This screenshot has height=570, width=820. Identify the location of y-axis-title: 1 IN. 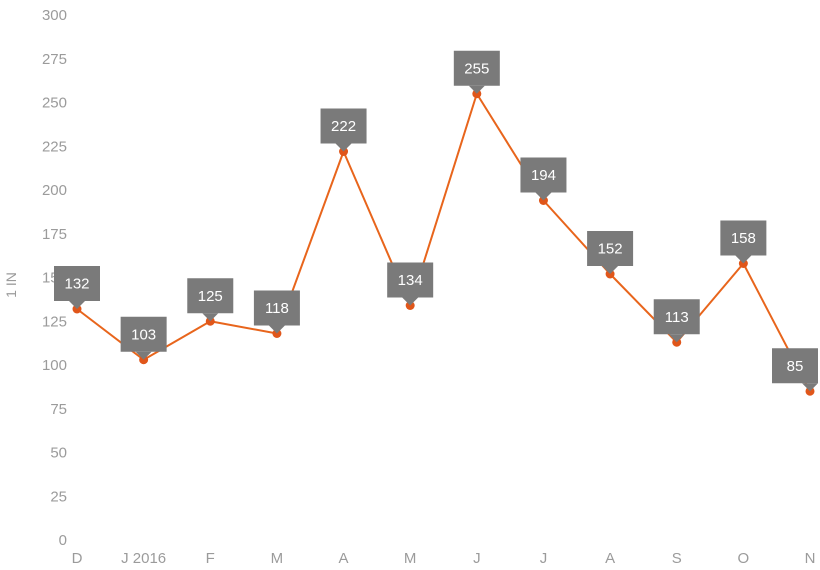
(11, 285).